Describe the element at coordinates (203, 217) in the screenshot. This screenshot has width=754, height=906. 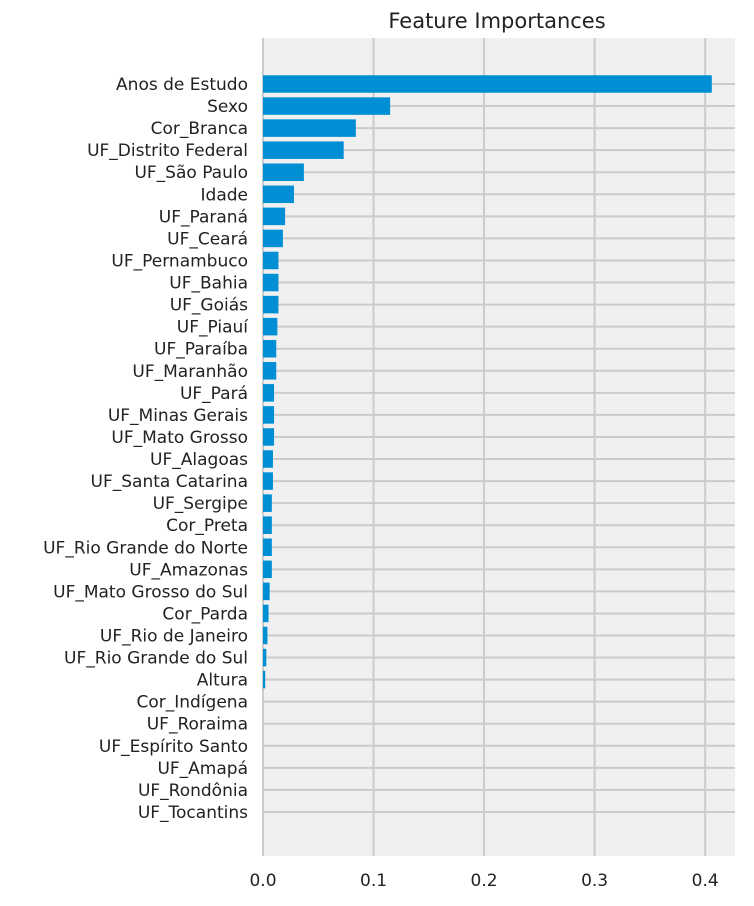
I see `y-tick-label: UF_Paraná` at that location.